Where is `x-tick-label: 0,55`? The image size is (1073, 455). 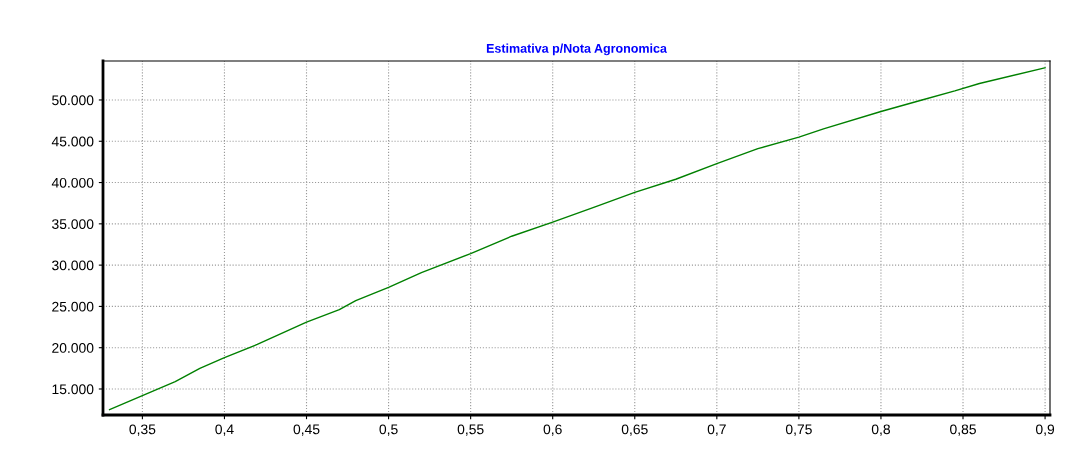 x-tick-label: 0,55 is located at coordinates (470, 430).